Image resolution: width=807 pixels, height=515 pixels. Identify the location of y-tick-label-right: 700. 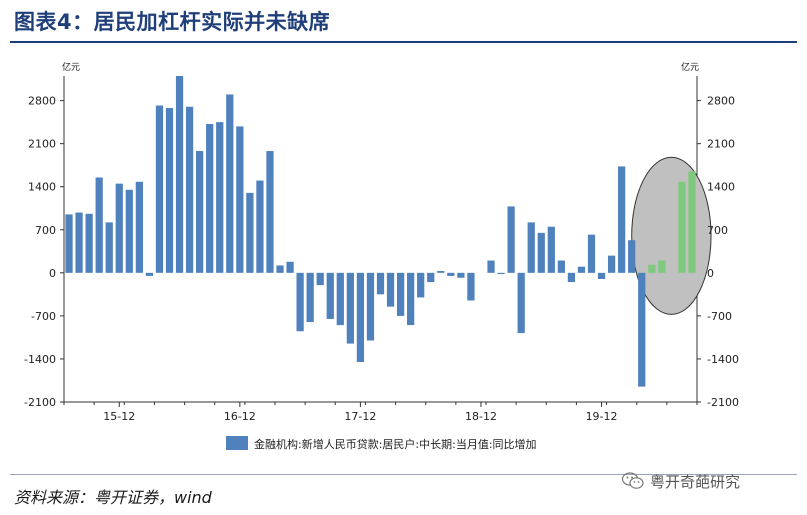
(717, 230).